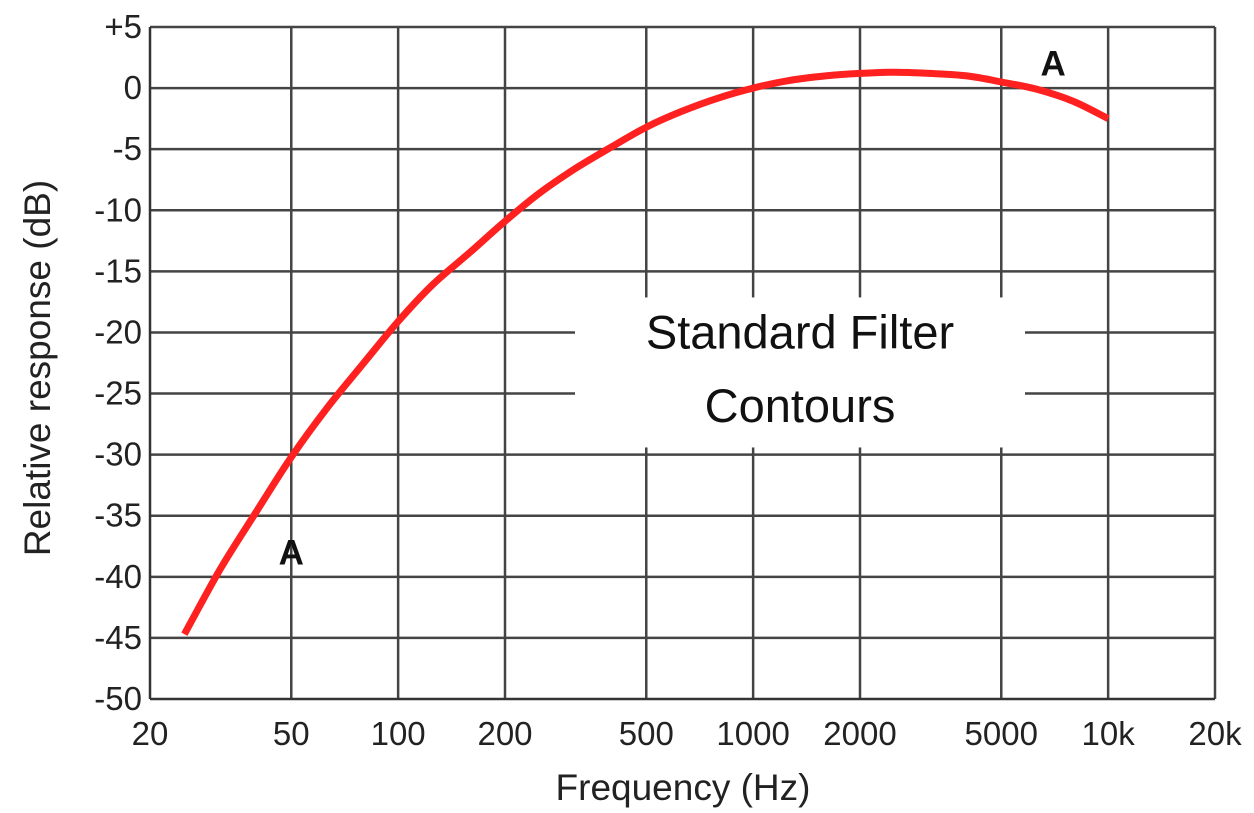  I want to click on x-tick-label: 2000, so click(859, 733).